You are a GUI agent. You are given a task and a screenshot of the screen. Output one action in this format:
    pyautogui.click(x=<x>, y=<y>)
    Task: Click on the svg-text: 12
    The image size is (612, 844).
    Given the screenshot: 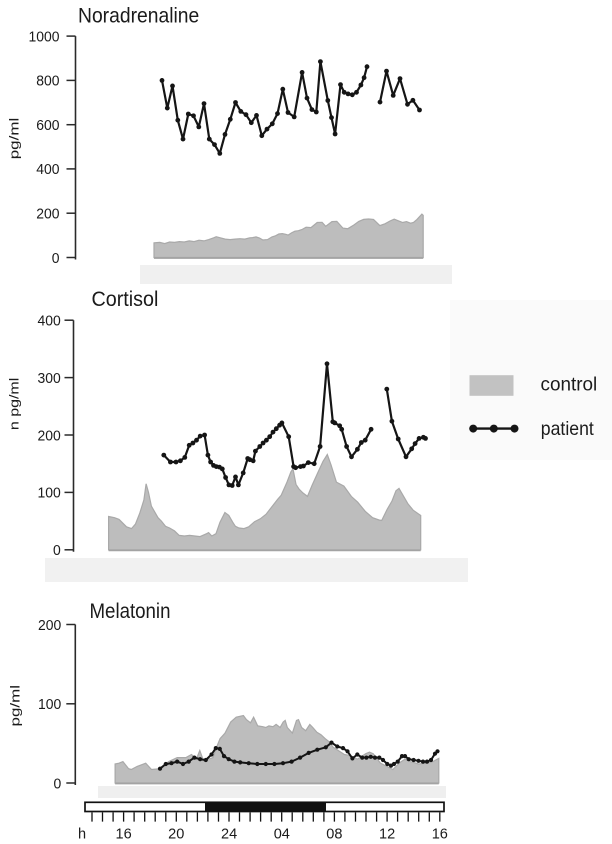 What is the action you would take?
    pyautogui.click(x=387, y=834)
    